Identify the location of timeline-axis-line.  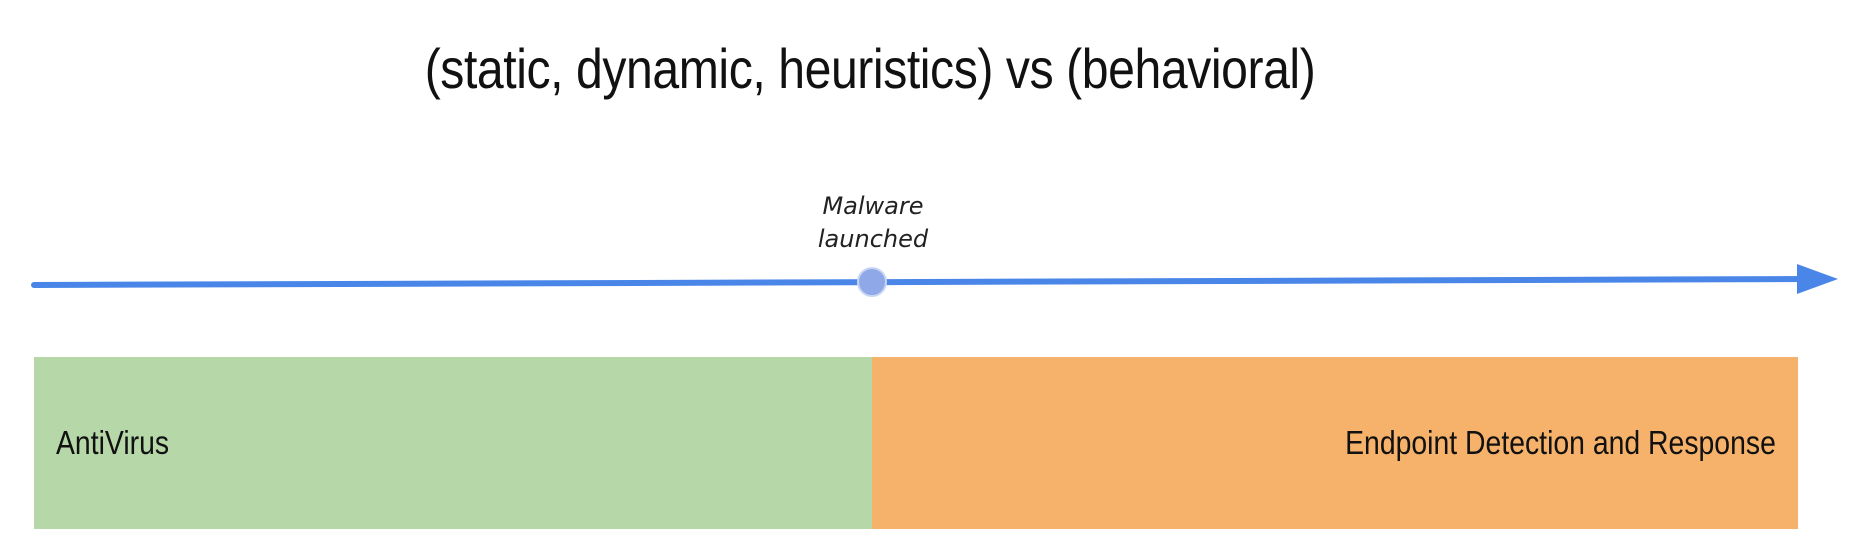
(923, 282).